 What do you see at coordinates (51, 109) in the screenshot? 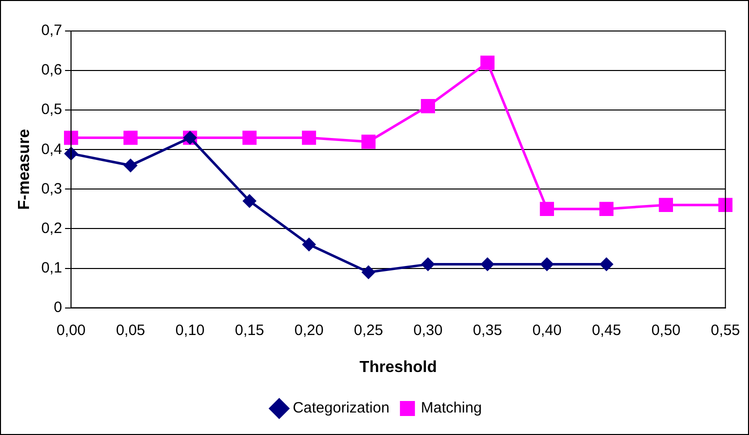
I see `y-tick-label: 0,5` at bounding box center [51, 109].